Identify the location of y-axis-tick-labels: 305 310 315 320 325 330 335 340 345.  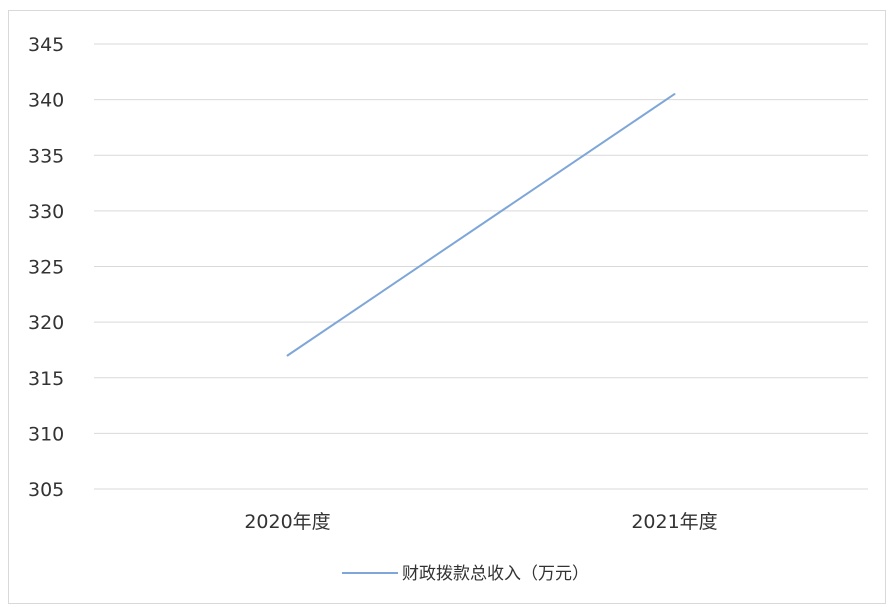
(46, 267).